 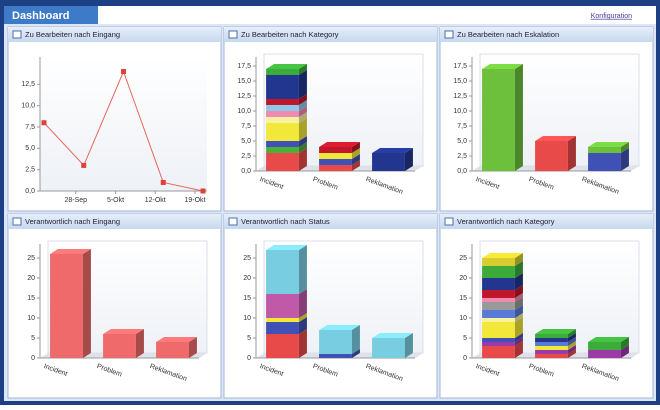 I want to click on y-tick-label: 15,0, so click(x=244, y=81).